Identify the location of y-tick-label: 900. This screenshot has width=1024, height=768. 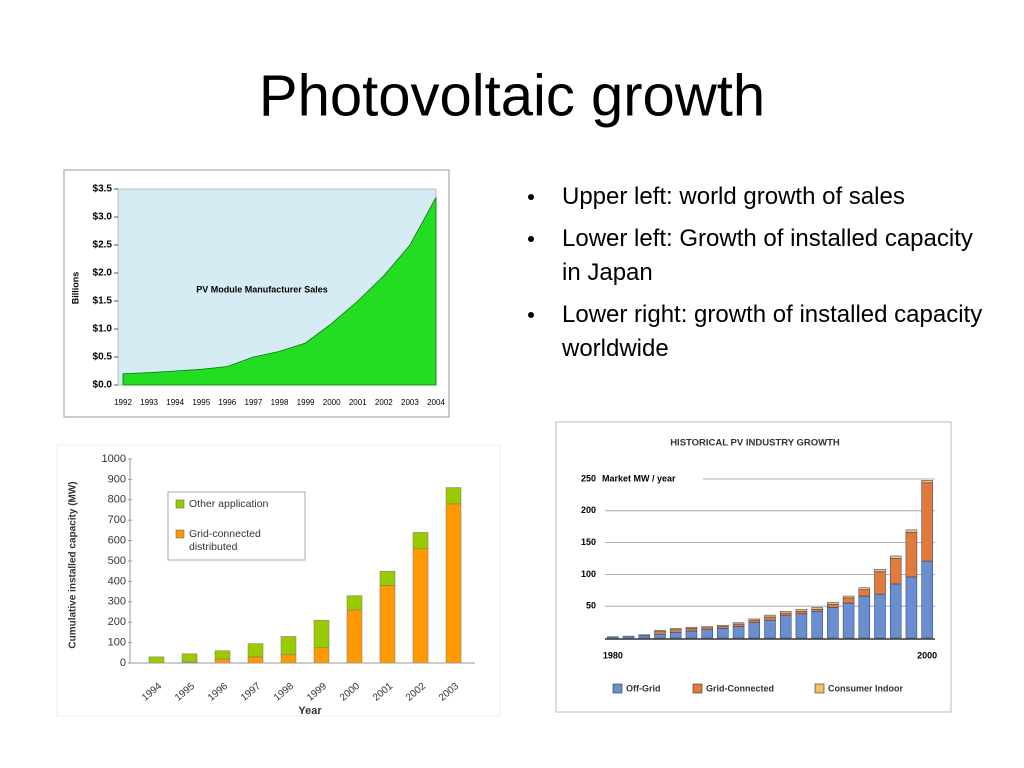
(117, 479).